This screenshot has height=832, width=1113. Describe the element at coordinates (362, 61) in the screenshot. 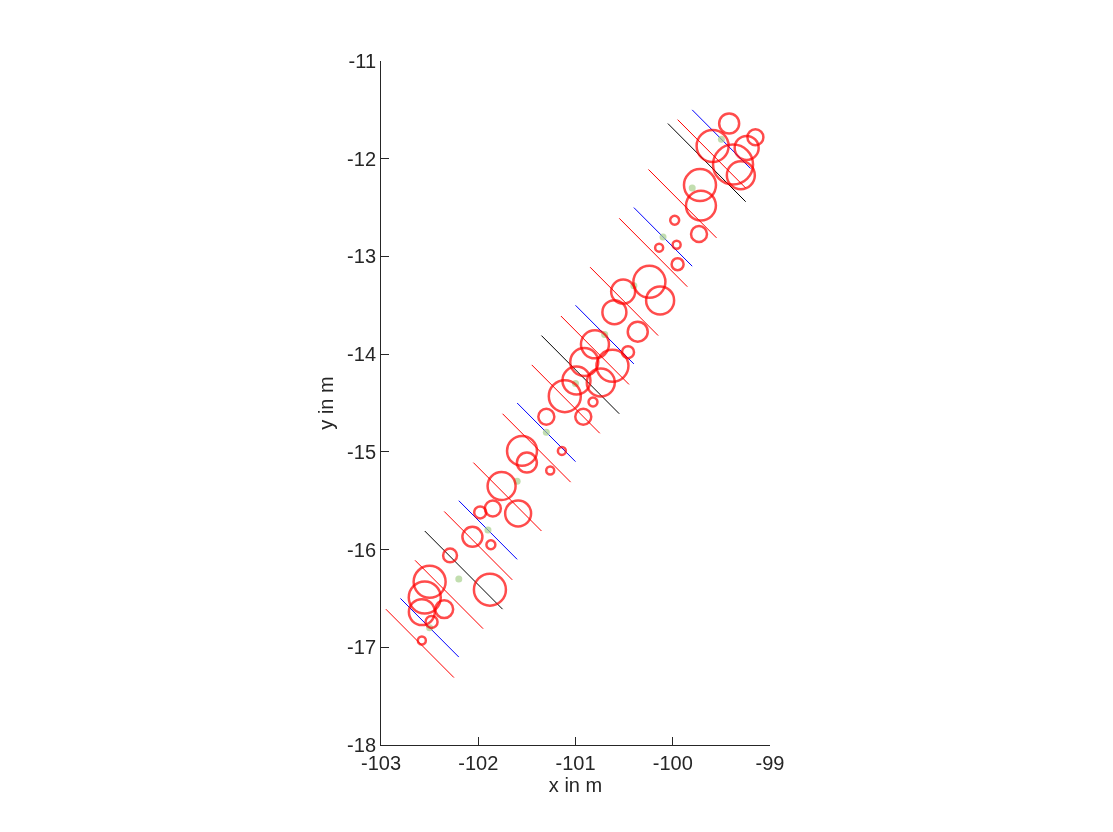

I see `y-tick-label: -11` at that location.